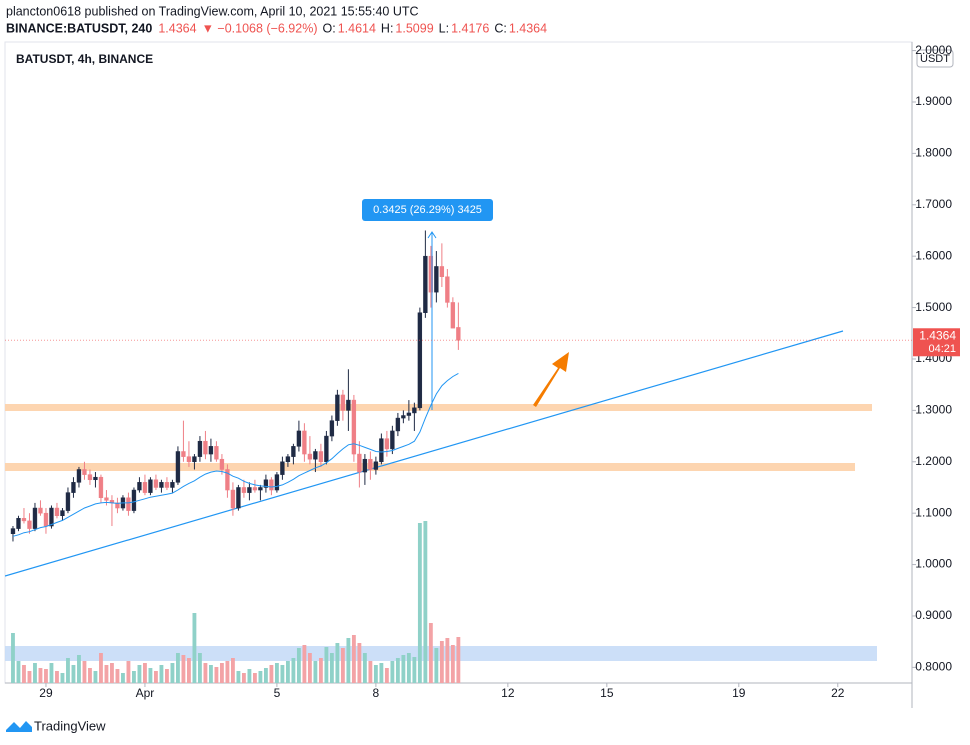  Describe the element at coordinates (376, 693) in the screenshot. I see `x-tick-label: 8` at that location.